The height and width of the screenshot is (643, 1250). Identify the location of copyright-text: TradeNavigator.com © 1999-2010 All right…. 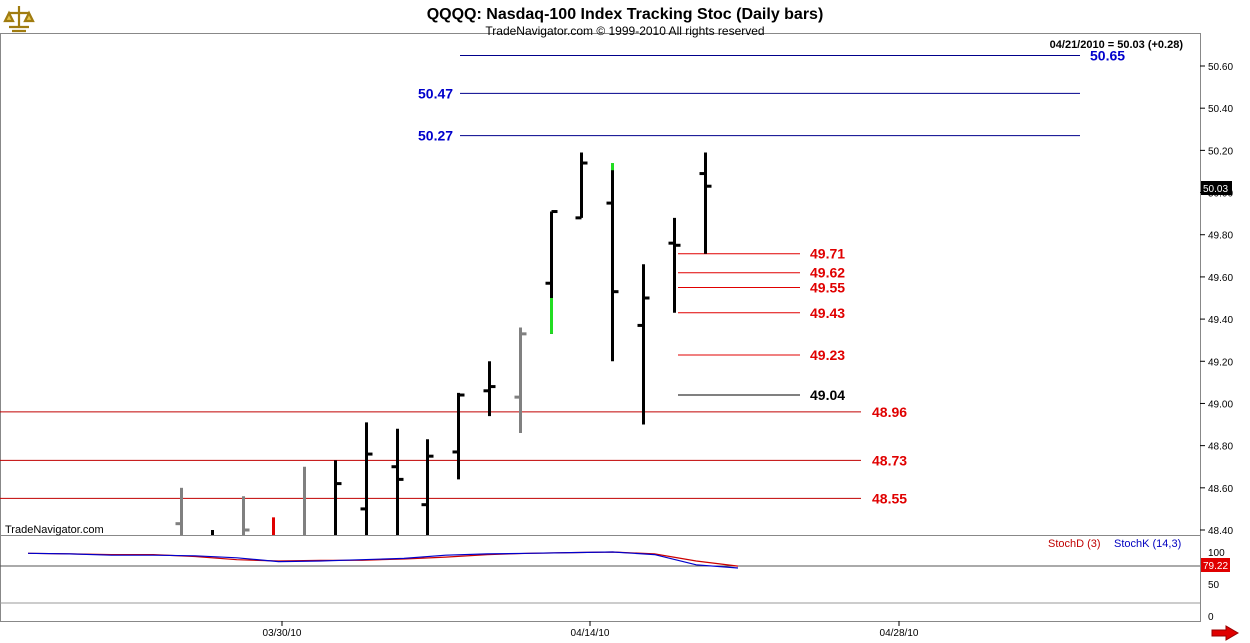
(624, 31).